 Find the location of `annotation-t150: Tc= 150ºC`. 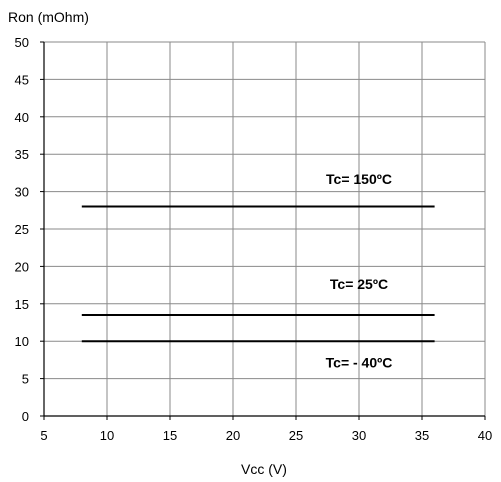

annotation-t150: Tc= 150ºC is located at coordinates (359, 179).